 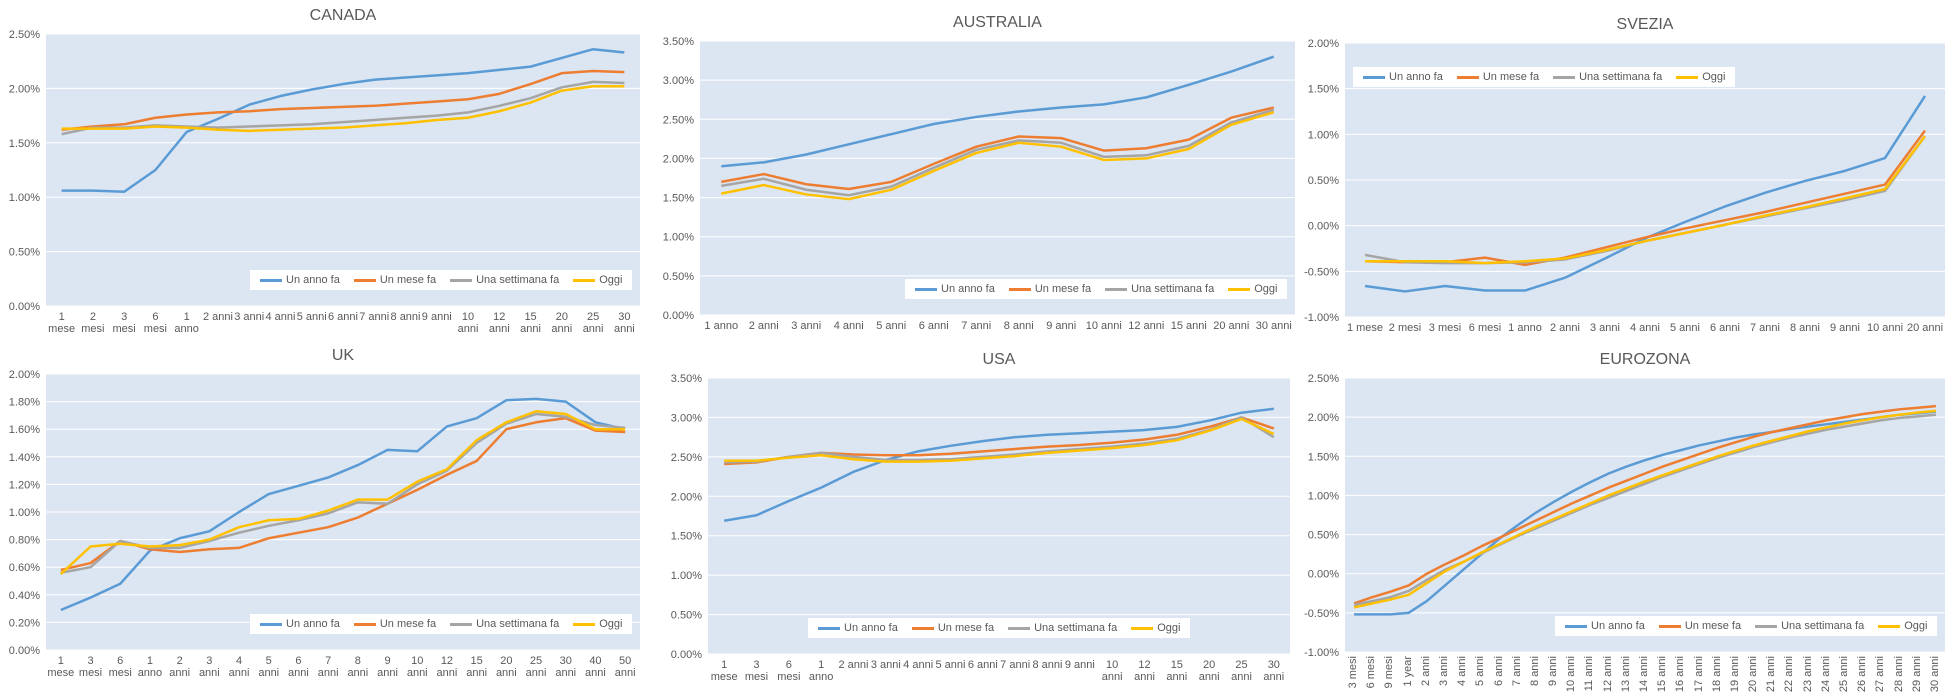 What do you see at coordinates (1880, 674) in the screenshot?
I see `x-tick-label: 27 anni` at bounding box center [1880, 674].